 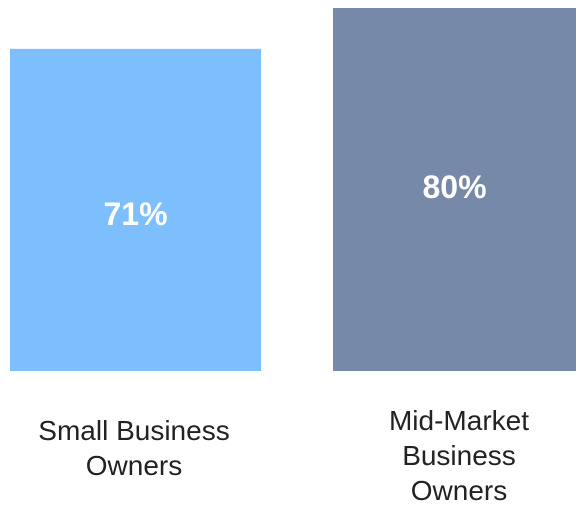 What do you see at coordinates (133, 430) in the screenshot?
I see `category-label-line: Small Business` at bounding box center [133, 430].